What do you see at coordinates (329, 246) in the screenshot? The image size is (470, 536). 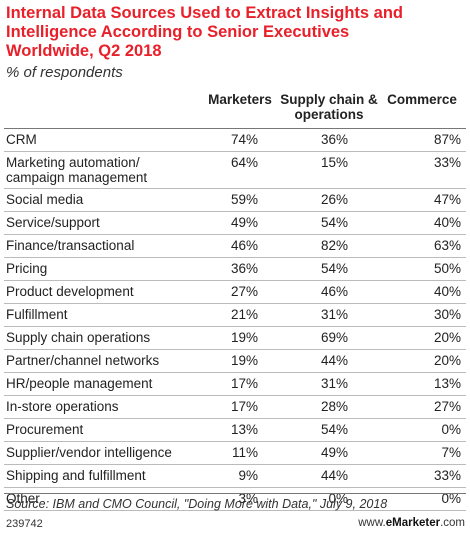 I see `value-cell: 82%` at bounding box center [329, 246].